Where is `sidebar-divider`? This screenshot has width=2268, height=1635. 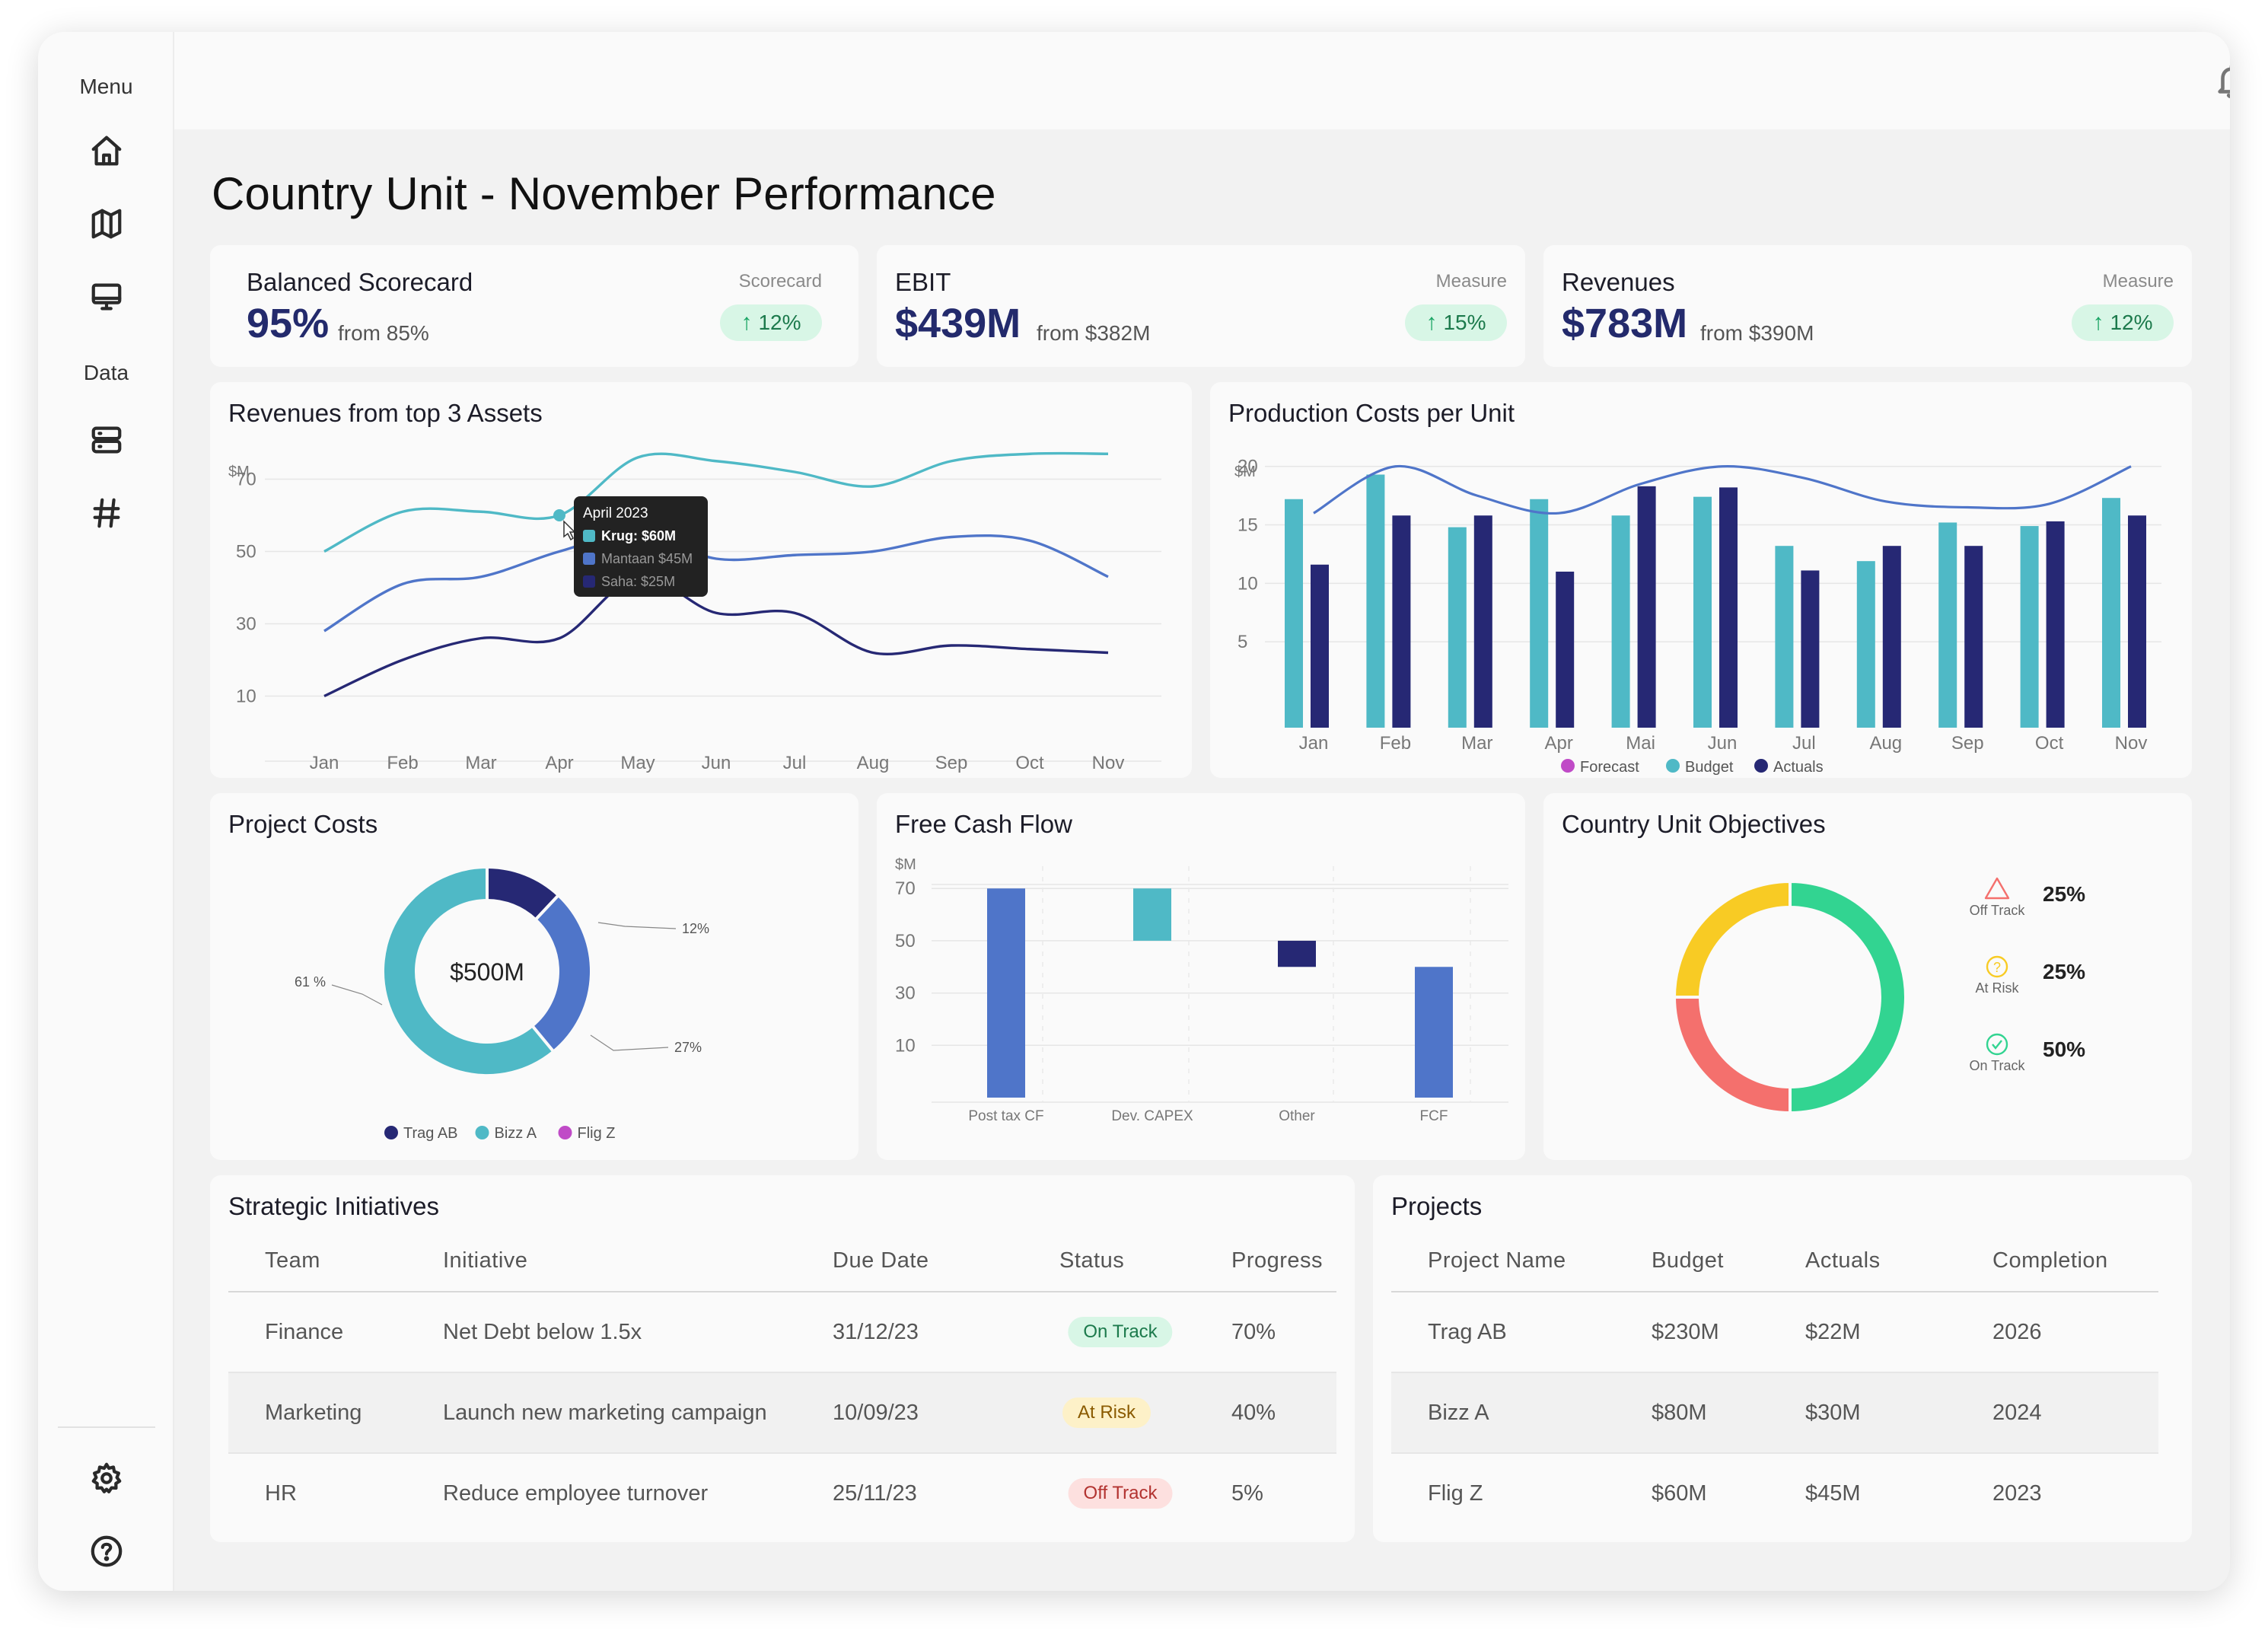
sidebar-divider is located at coordinates (106, 1427).